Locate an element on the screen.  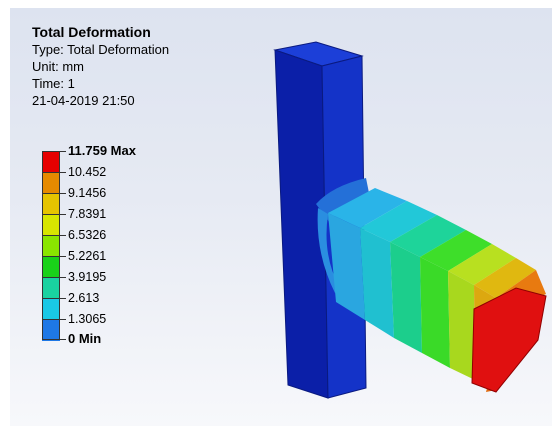
legend-level-label: 2.613 is located at coordinates (84, 298).